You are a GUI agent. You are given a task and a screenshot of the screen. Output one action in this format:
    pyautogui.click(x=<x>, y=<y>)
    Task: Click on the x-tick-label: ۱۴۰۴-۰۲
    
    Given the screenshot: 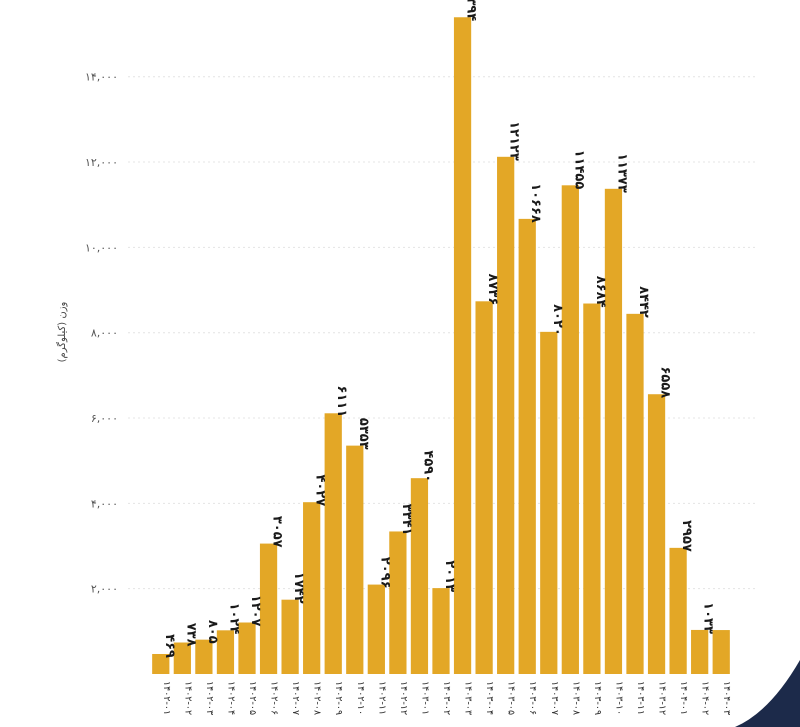 What is the action you would take?
    pyautogui.click(x=705, y=698)
    